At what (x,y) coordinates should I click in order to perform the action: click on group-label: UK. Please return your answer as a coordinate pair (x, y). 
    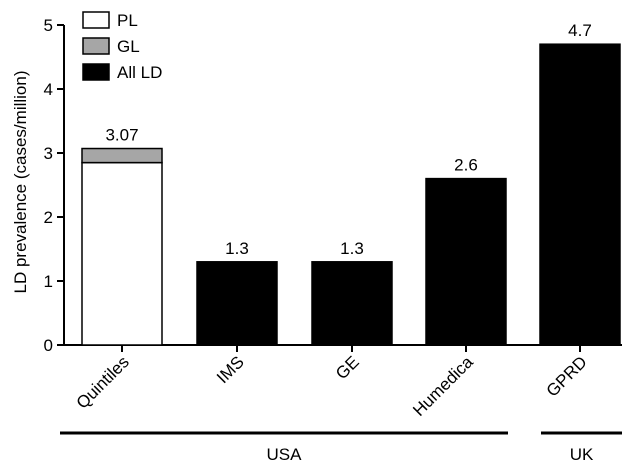
    Looking at the image, I should click on (582, 454).